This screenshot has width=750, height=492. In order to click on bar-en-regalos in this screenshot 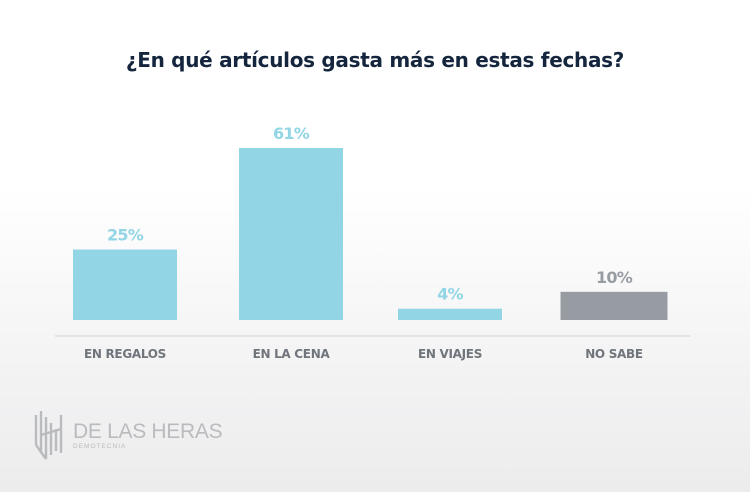, I will do `click(125, 284)`.